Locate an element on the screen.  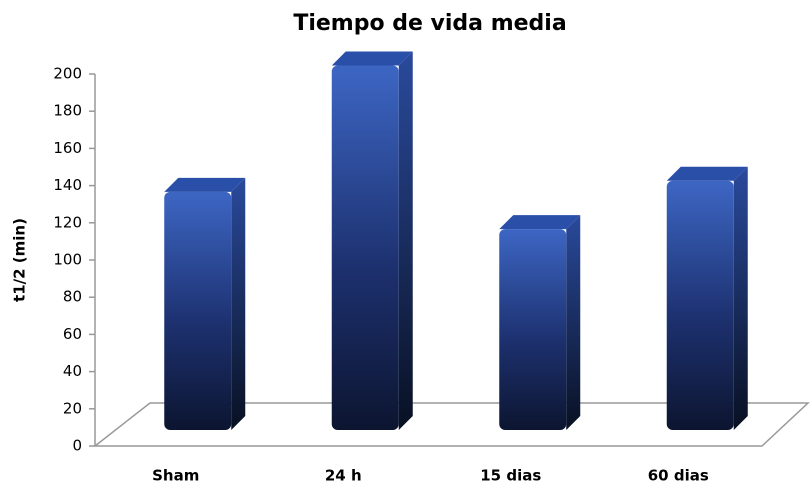
x-tick-label: 24 h is located at coordinates (343, 476).